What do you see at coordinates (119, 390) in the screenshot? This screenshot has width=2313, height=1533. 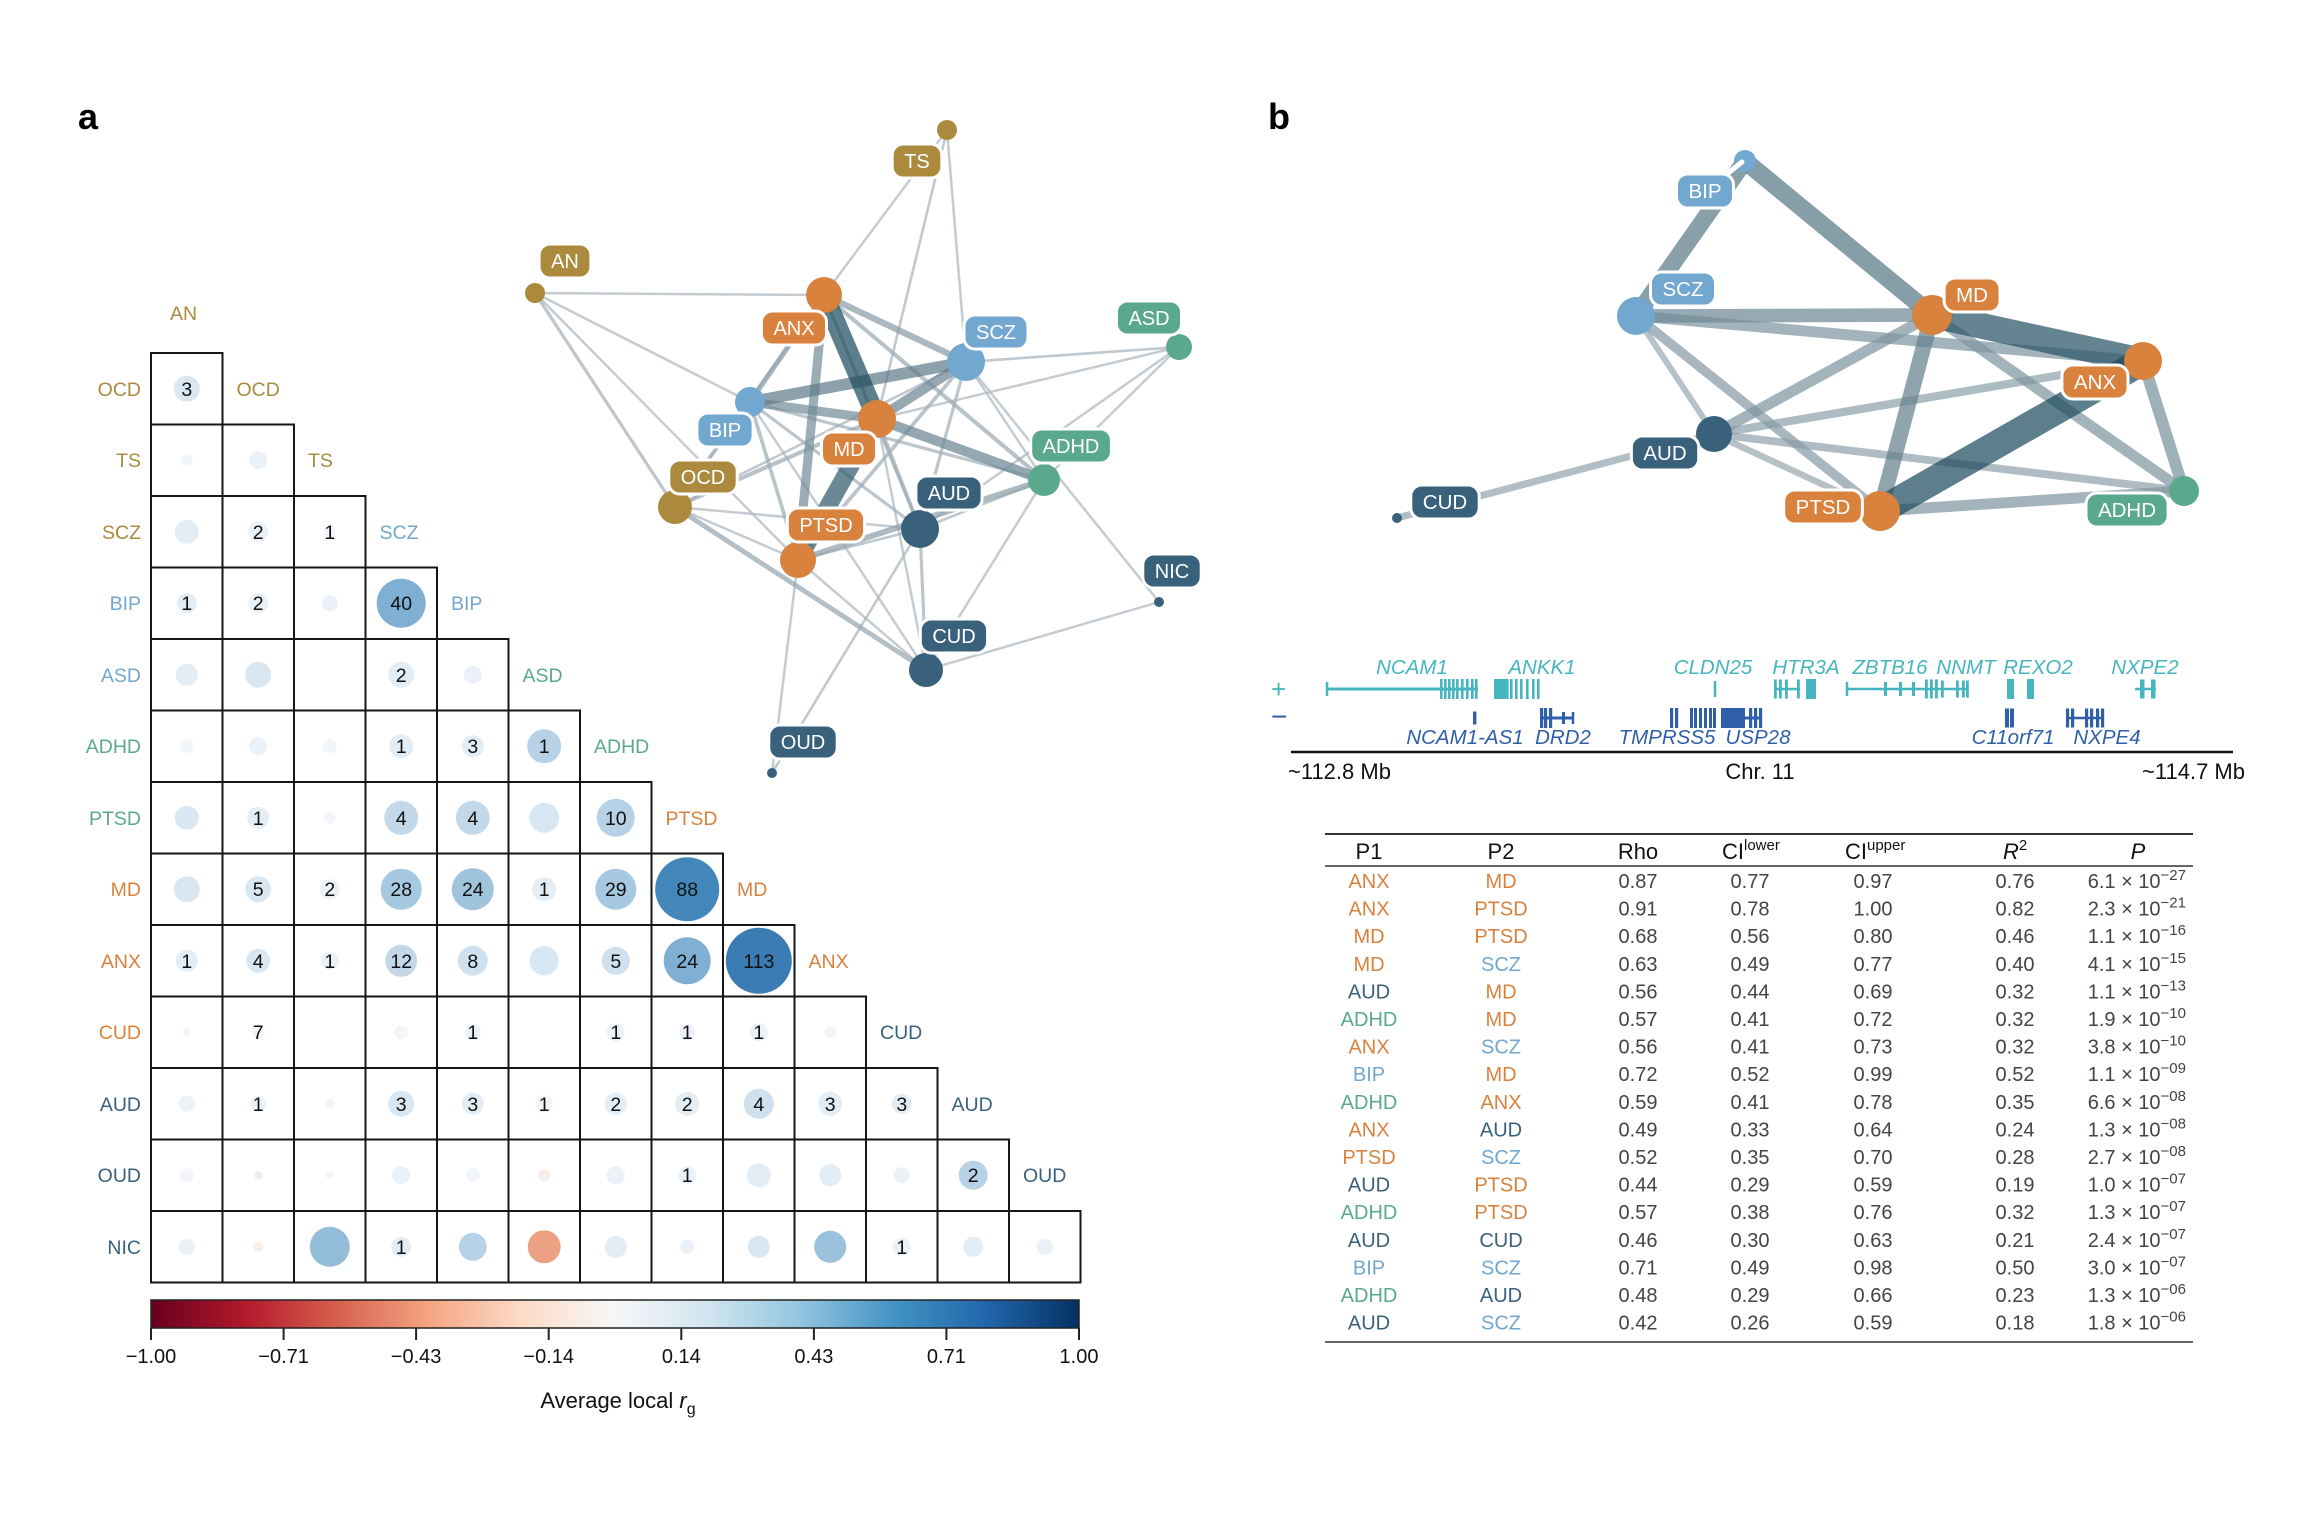 I see `svg-text: OCD` at bounding box center [119, 390].